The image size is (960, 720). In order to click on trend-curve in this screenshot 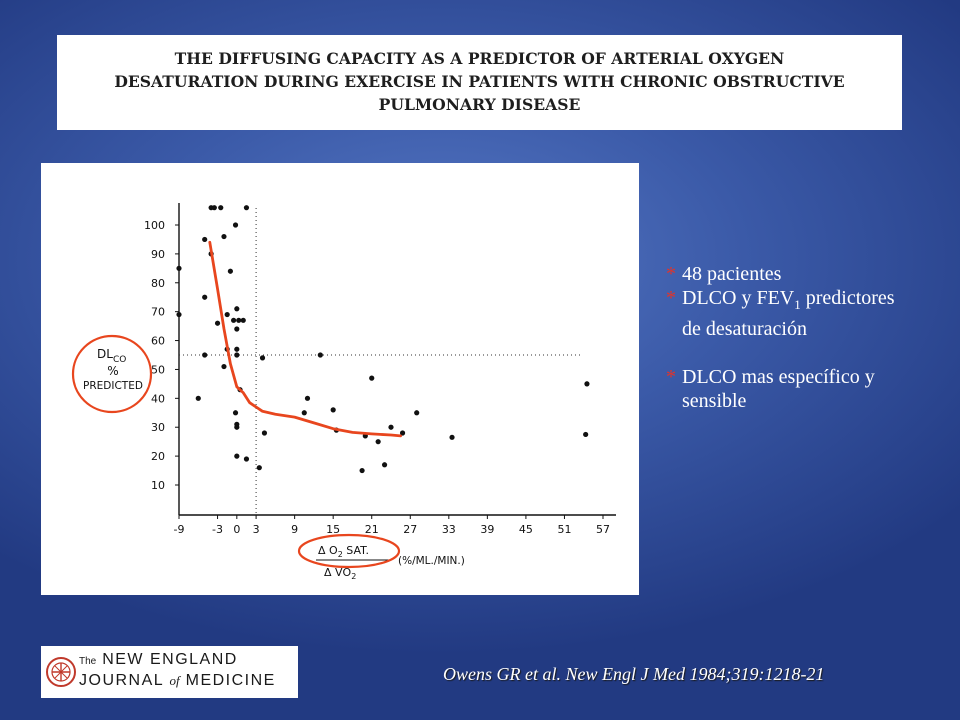, I will do `click(305, 339)`.